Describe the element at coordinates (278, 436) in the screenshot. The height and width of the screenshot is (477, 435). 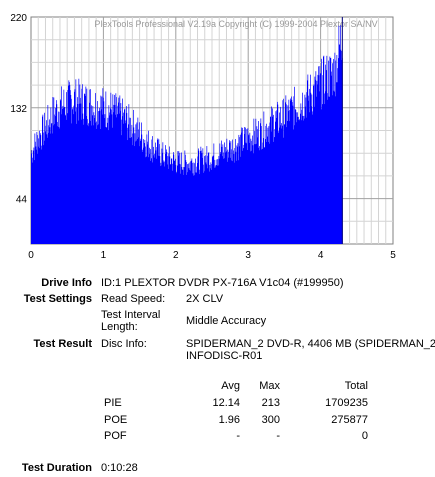
I see `row-max: -` at that location.